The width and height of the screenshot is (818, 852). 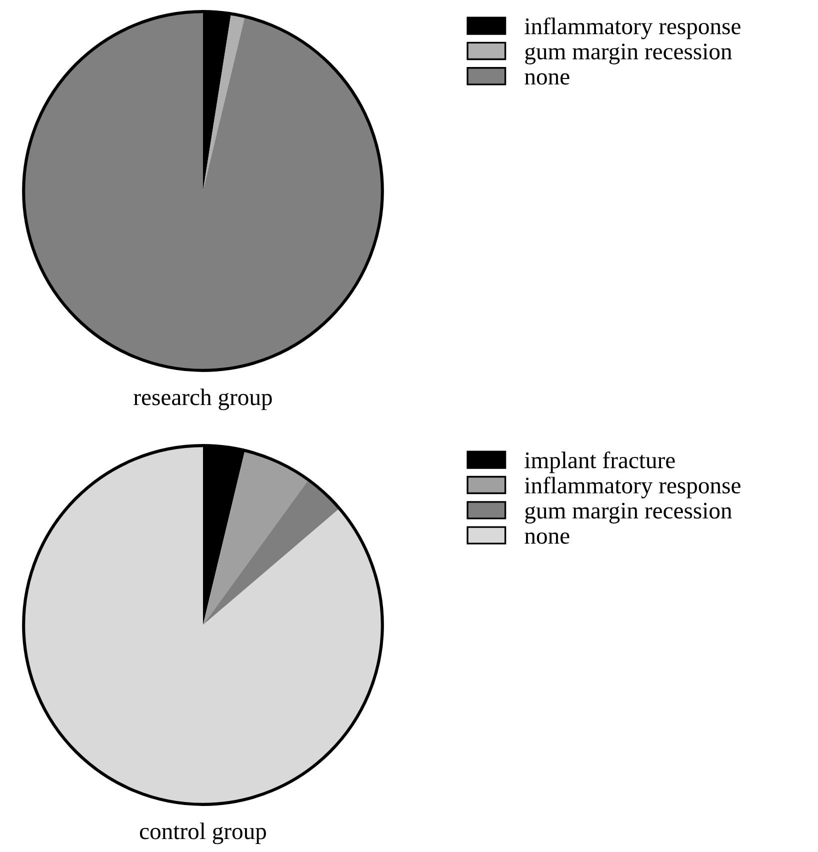 What do you see at coordinates (203, 399) in the screenshot?
I see `text: research group` at bounding box center [203, 399].